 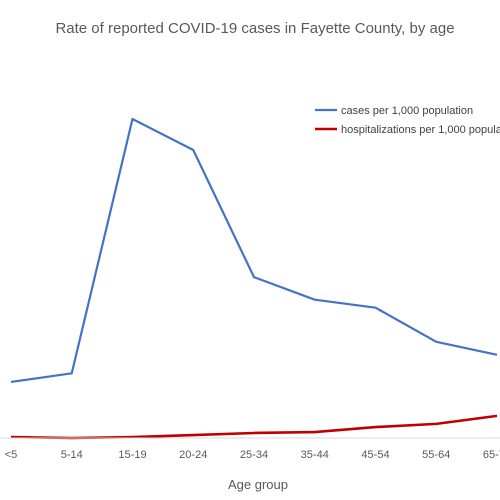 I want to click on x-tick-label: 20-24, so click(x=193, y=455).